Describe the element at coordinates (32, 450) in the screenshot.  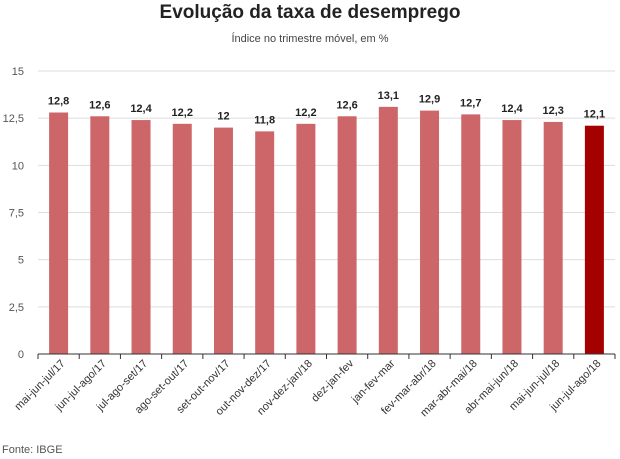
I see `source-note: Fonte: IBGE` at that location.